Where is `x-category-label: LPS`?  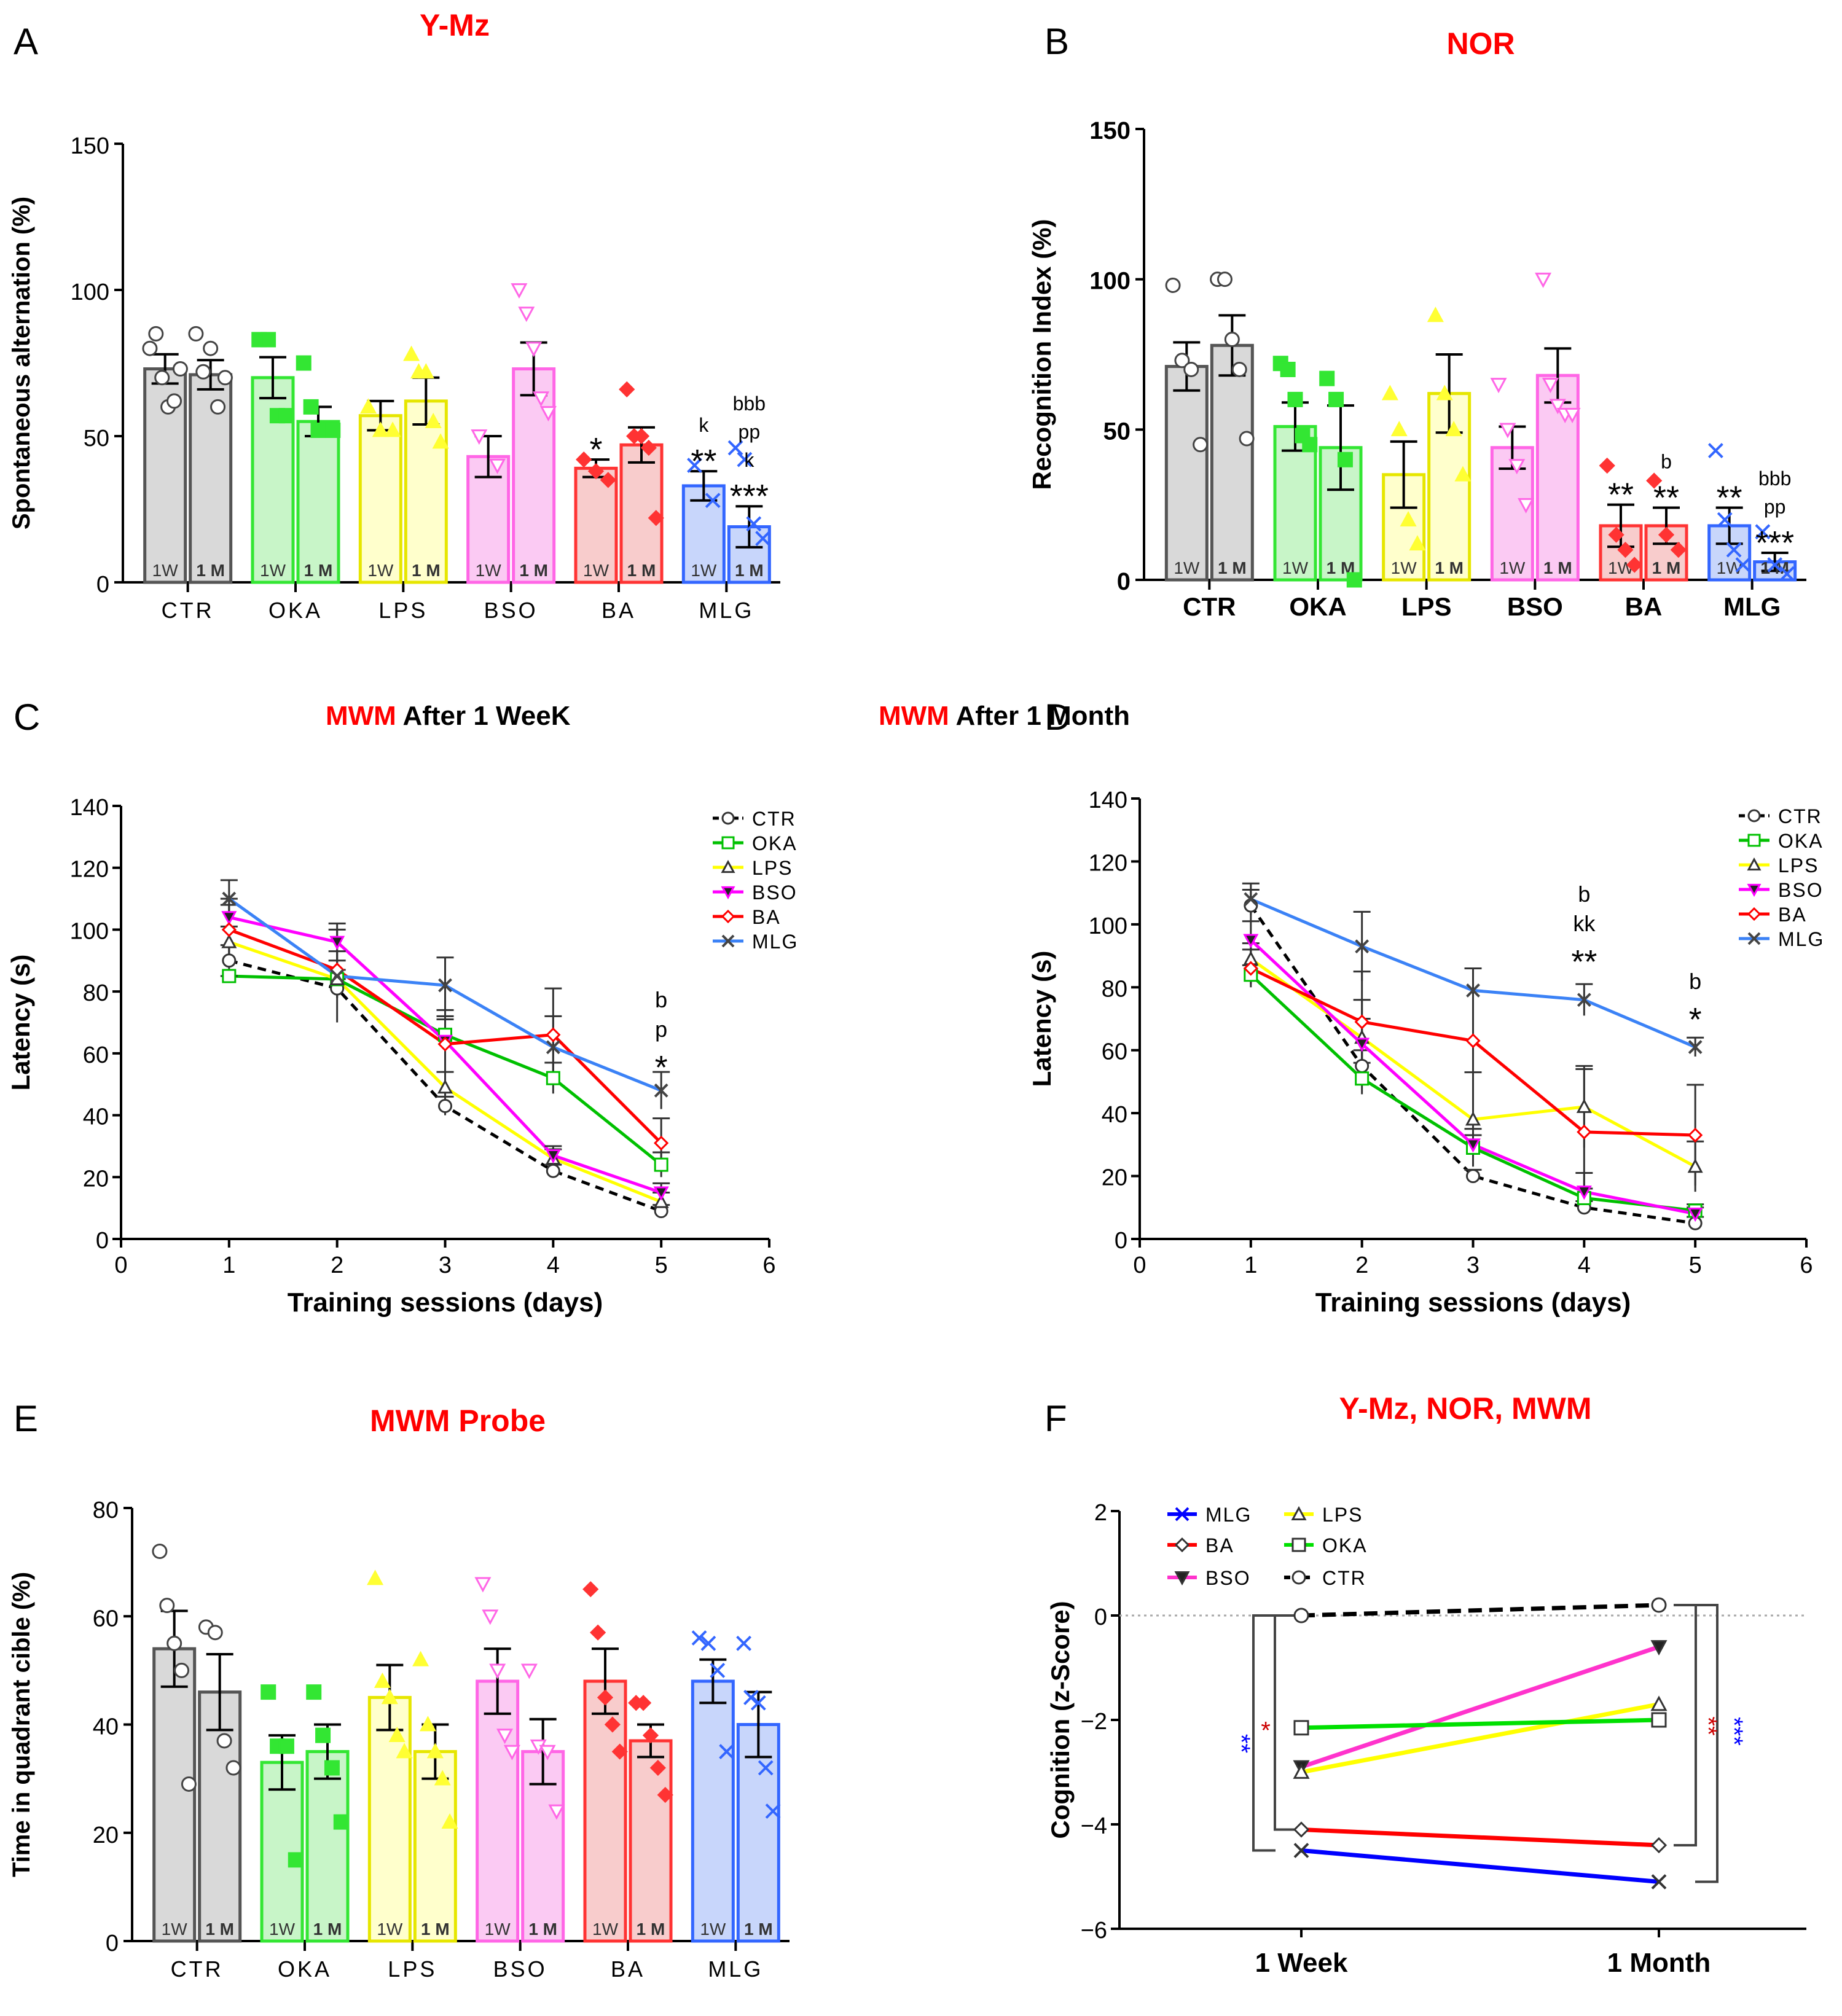
x-category-label: LPS is located at coordinates (413, 1969).